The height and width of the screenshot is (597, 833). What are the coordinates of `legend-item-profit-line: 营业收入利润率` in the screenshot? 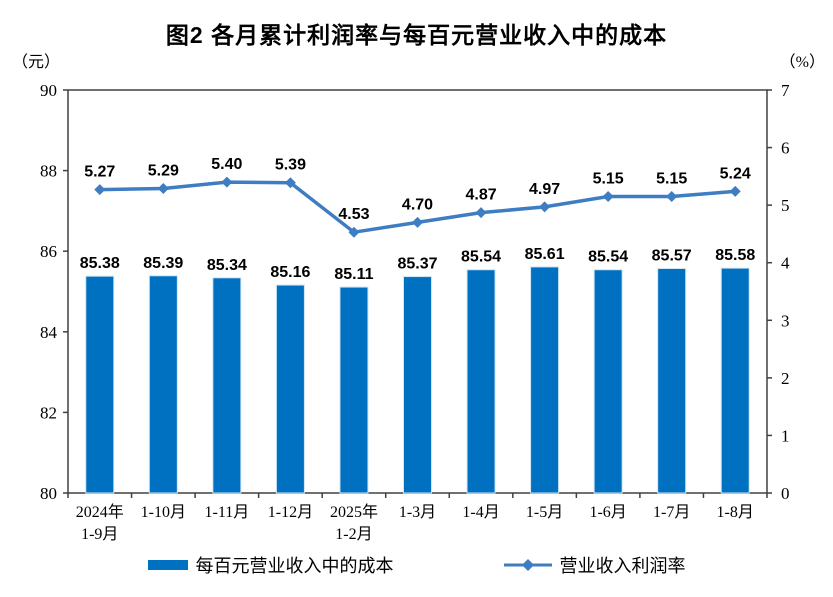 It's located at (594, 565).